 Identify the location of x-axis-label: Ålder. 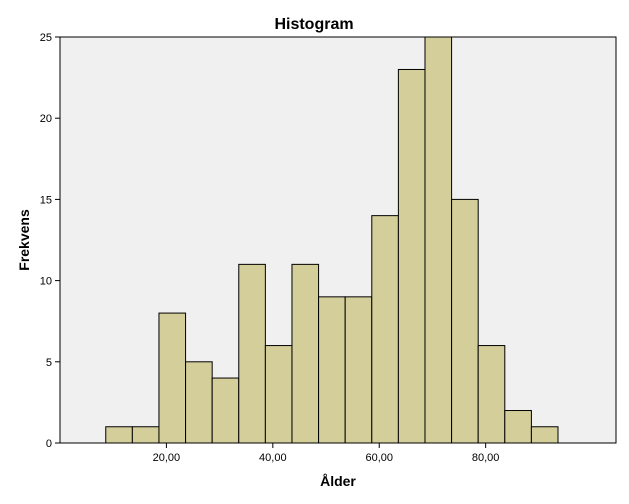
(338, 481).